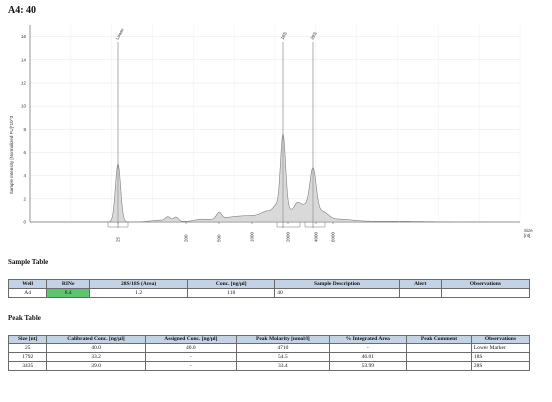  I want to click on table-row: 3435 39.0-33.4 53.99 28S, so click(269, 366).